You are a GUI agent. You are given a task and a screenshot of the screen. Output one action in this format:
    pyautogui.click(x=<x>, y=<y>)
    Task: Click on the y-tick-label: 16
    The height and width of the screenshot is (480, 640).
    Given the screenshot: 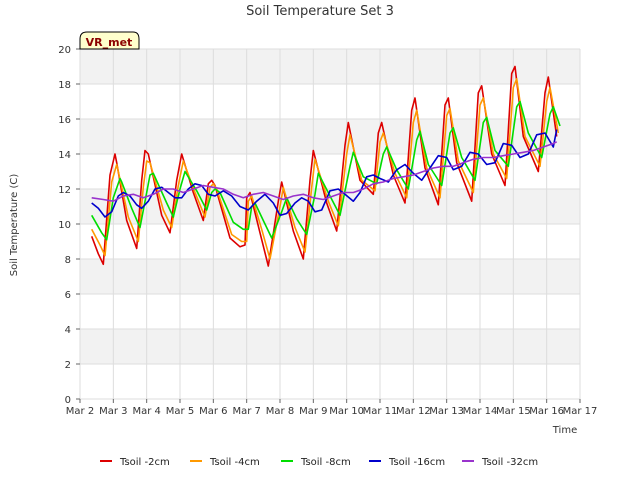 What is the action you would take?
    pyautogui.click(x=64, y=120)
    